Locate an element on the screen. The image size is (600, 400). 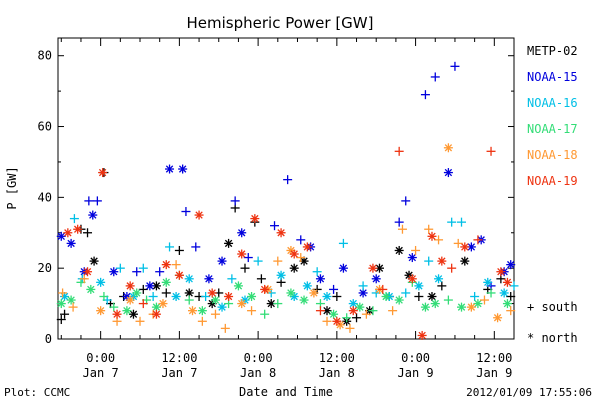
x-axis-label: Date and Time is located at coordinates (286, 392).